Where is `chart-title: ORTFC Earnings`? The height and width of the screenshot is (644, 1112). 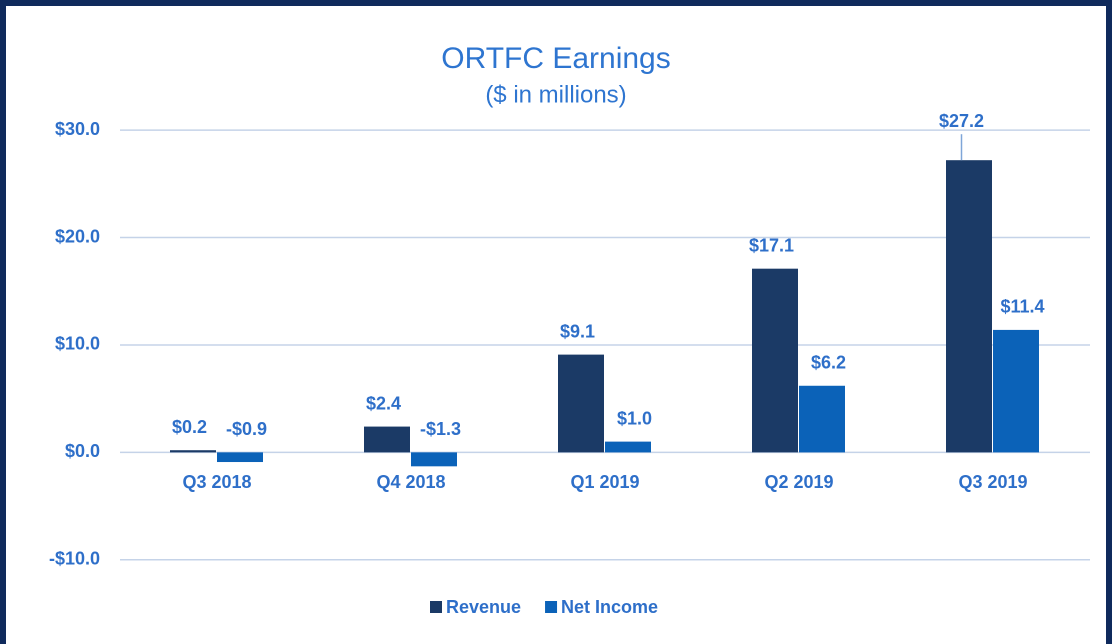
chart-title: ORTFC Earnings is located at coordinates (556, 58).